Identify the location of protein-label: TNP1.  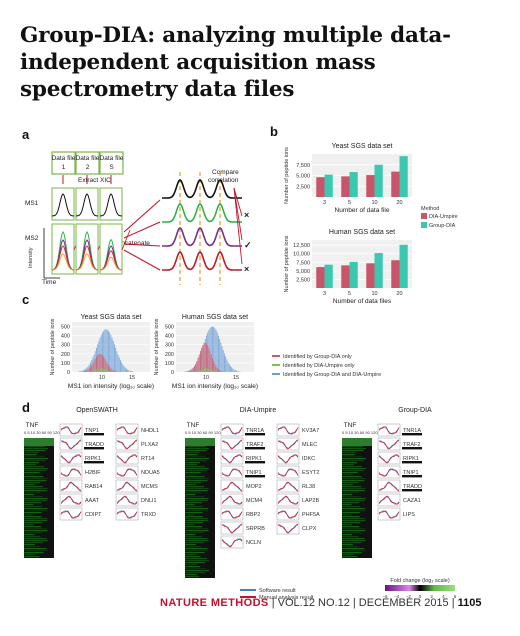
(92, 431).